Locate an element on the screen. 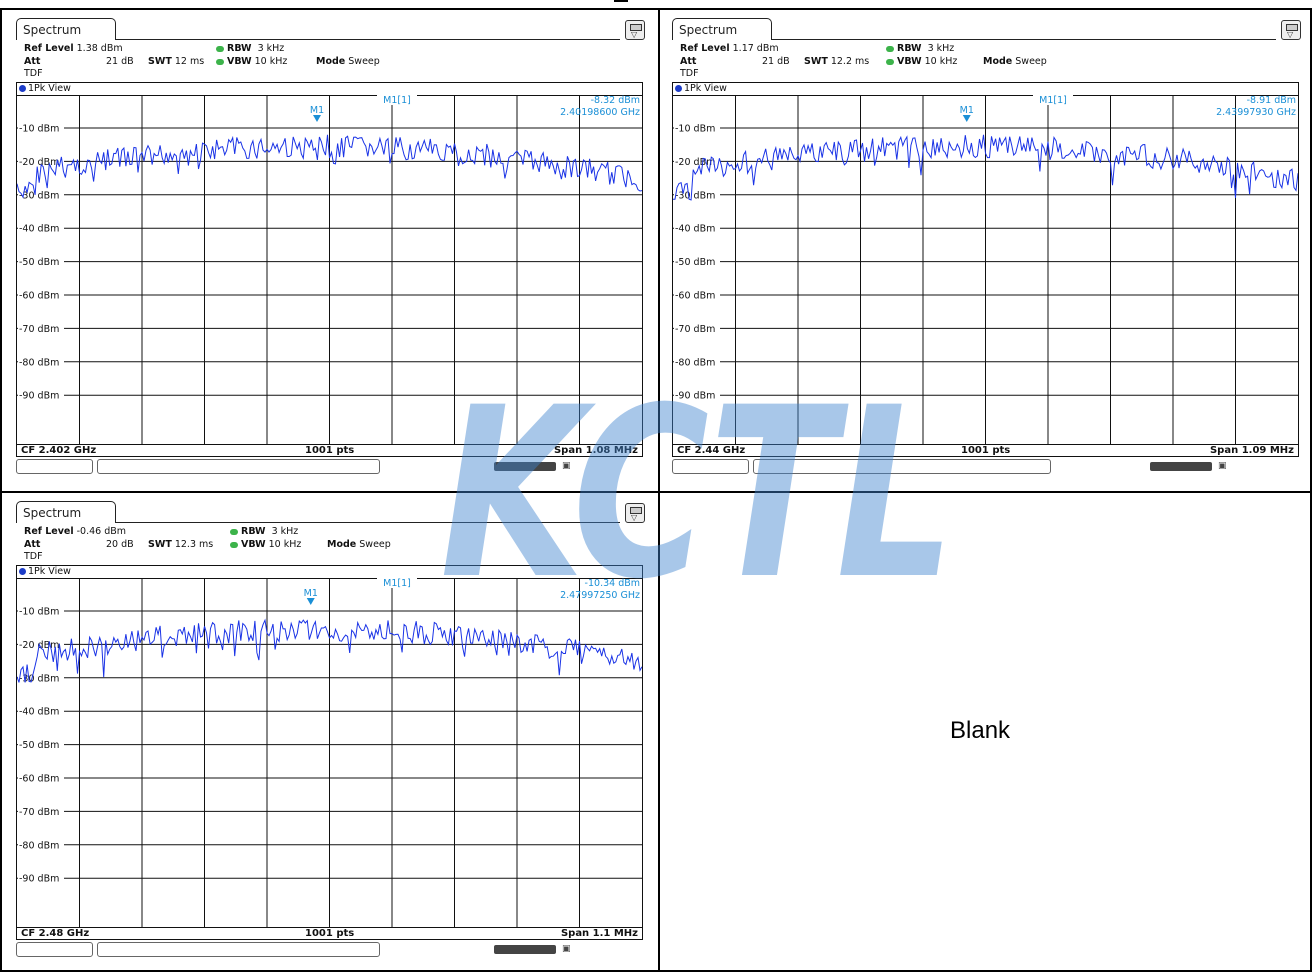 The height and width of the screenshot is (972, 1312). mode-value: Sweep is located at coordinates (364, 61).